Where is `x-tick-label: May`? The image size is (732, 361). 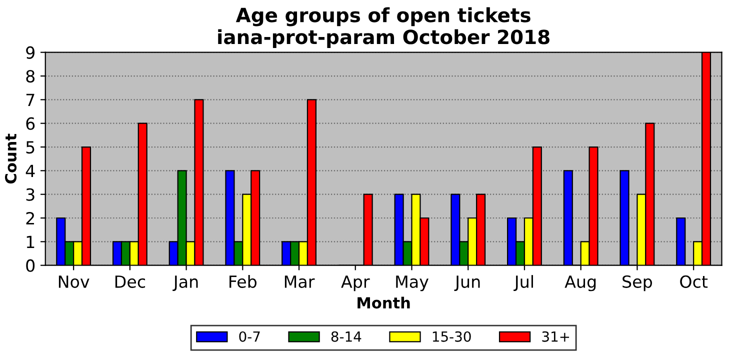 x-tick-label: May is located at coordinates (412, 284).